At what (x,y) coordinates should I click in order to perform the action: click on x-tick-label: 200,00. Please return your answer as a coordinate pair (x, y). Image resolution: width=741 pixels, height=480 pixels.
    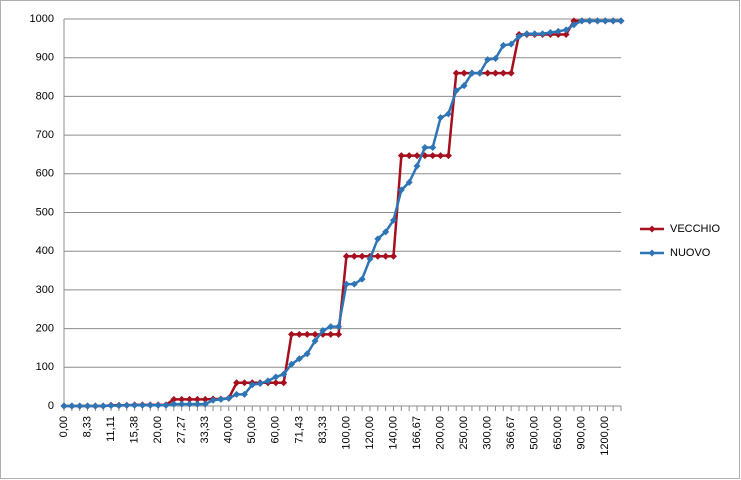
    Looking at the image, I should click on (440, 433).